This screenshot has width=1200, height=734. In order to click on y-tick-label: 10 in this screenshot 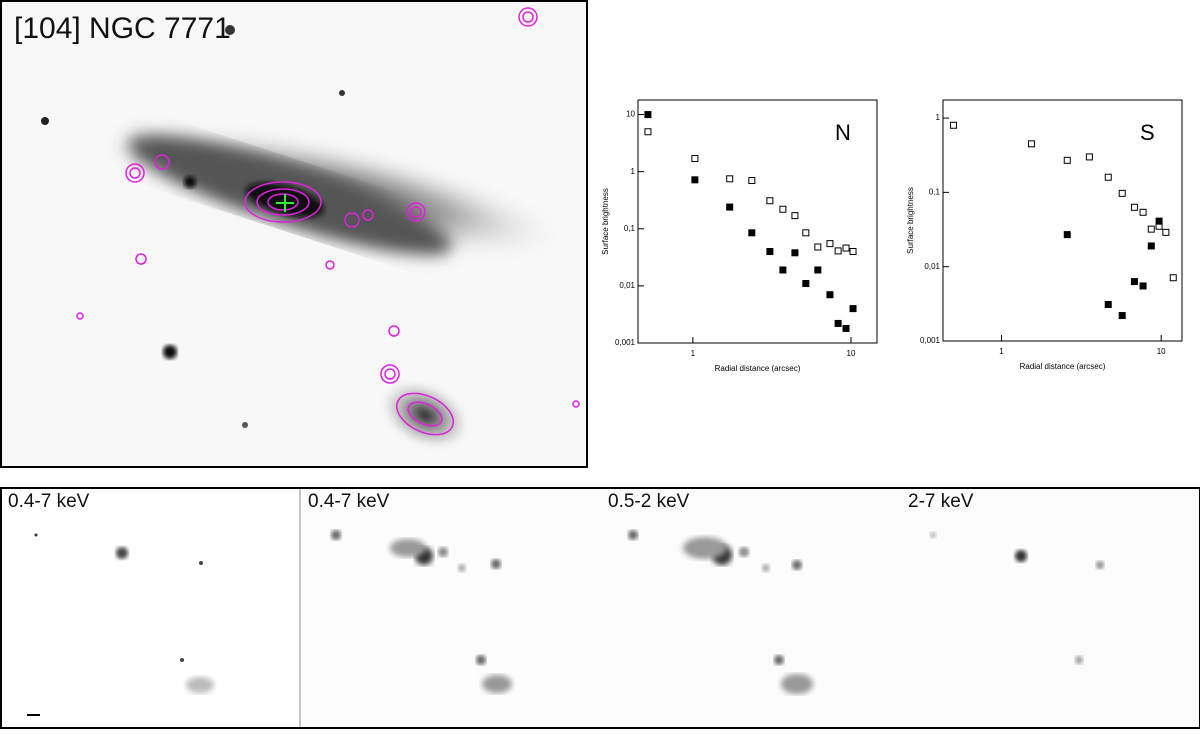, I will do `click(630, 114)`.